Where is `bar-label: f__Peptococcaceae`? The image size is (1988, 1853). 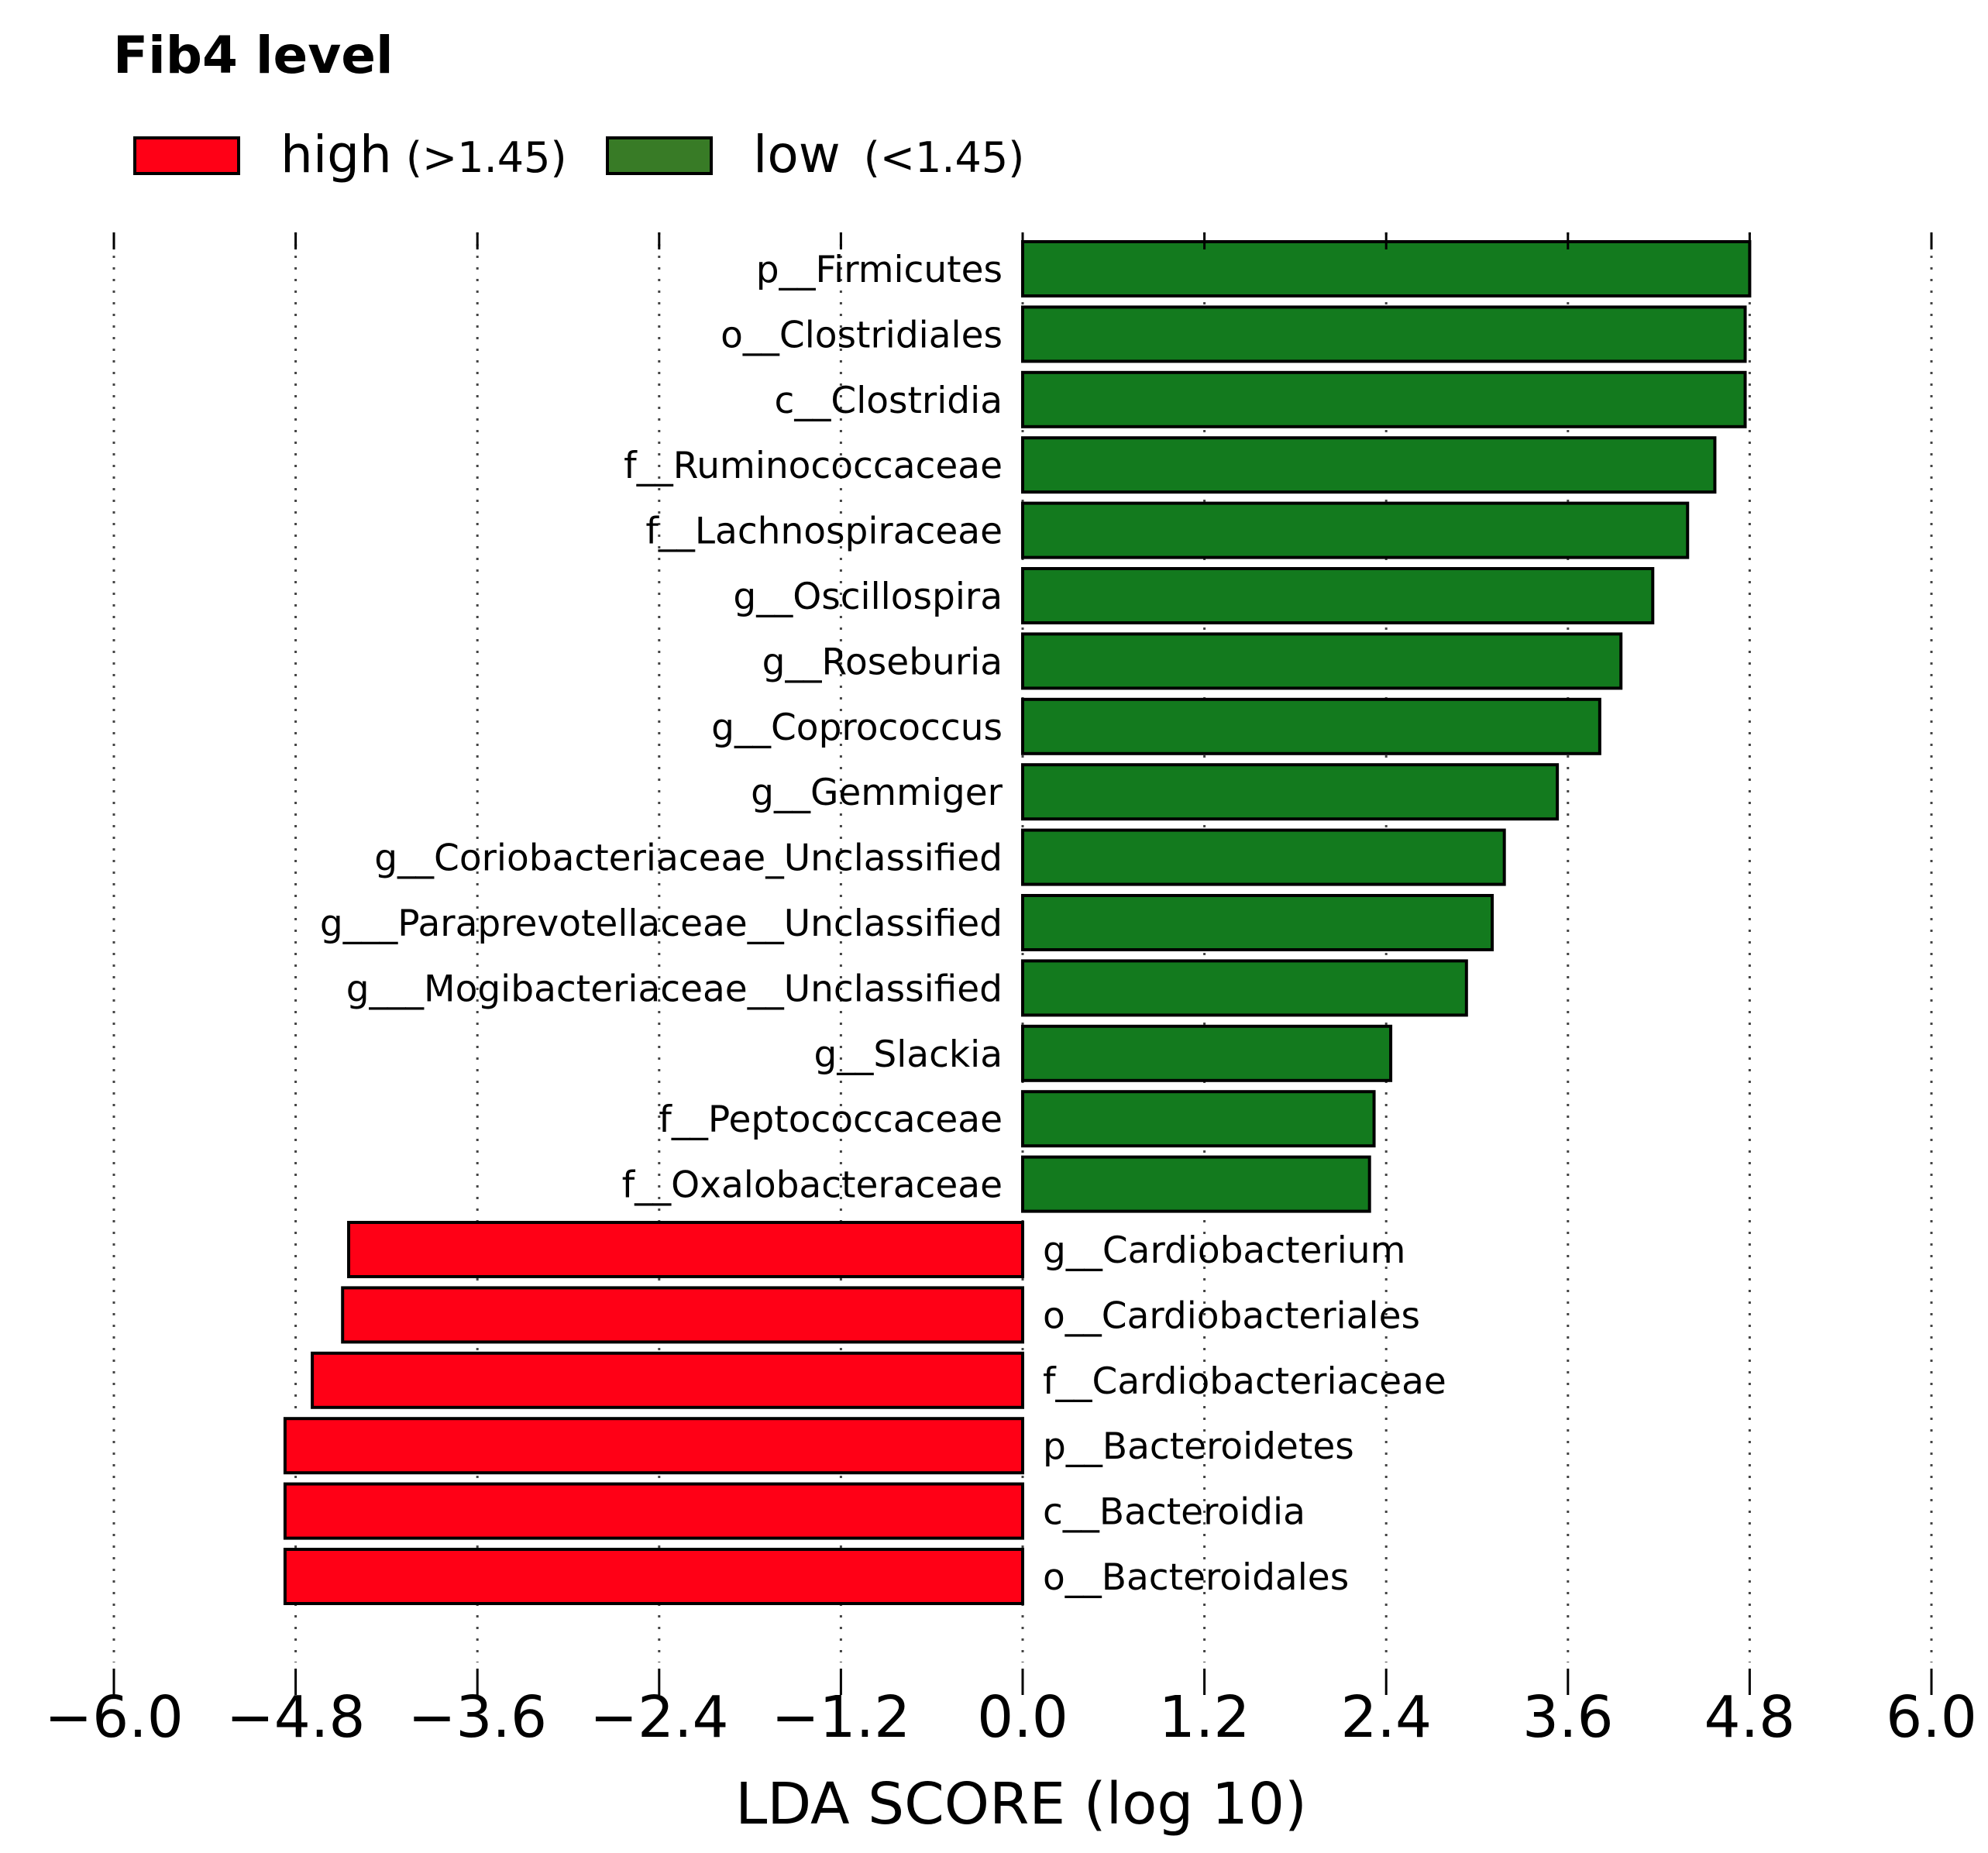
bar-label: f__Peptococcaceae is located at coordinates (831, 1119).